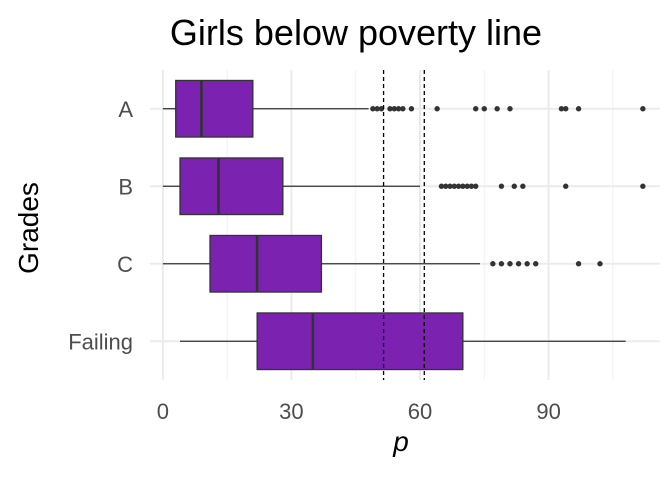  Describe the element at coordinates (356, 32) in the screenshot. I see `chart-title: Girls below poverty line` at that location.